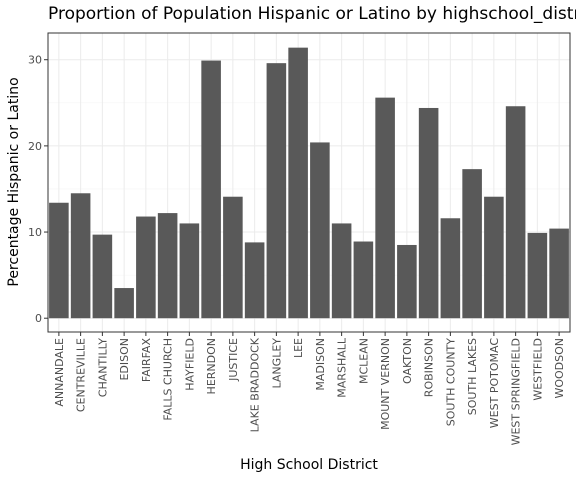 This screenshot has height=480, width=576. Describe the element at coordinates (81, 375) in the screenshot. I see `x-tick-label: CENTREVILLE` at that location.